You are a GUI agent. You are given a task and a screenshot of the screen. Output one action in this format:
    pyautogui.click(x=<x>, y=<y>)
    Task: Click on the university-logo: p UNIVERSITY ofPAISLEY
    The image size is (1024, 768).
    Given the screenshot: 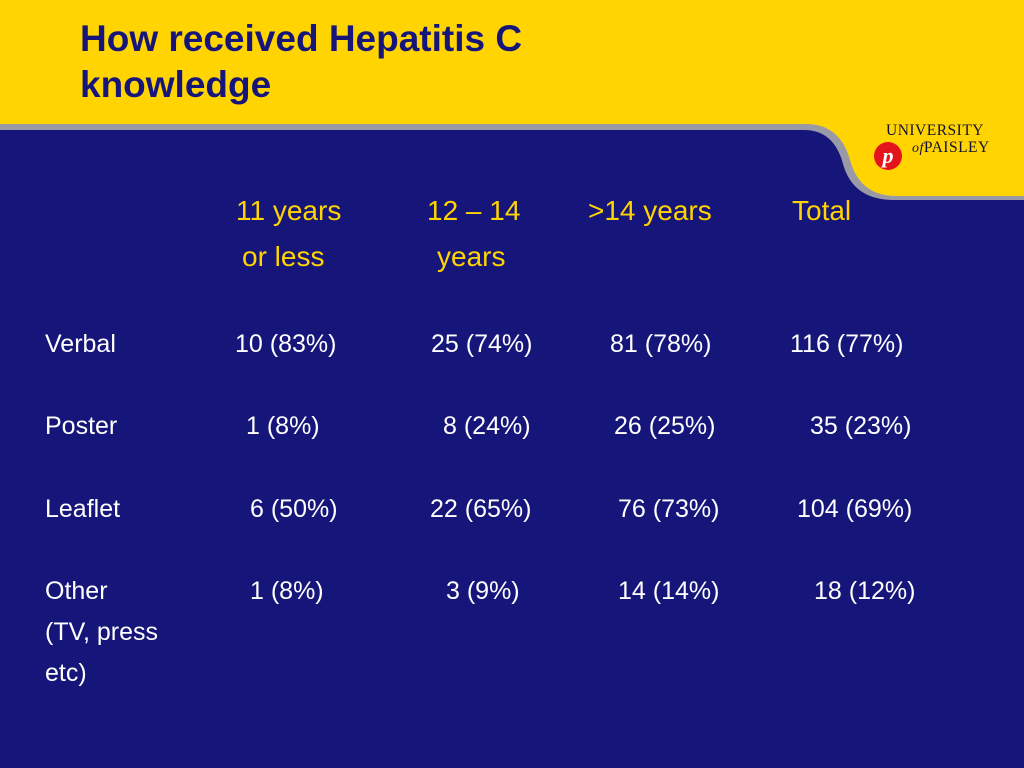 What is the action you would take?
    pyautogui.click(x=943, y=148)
    